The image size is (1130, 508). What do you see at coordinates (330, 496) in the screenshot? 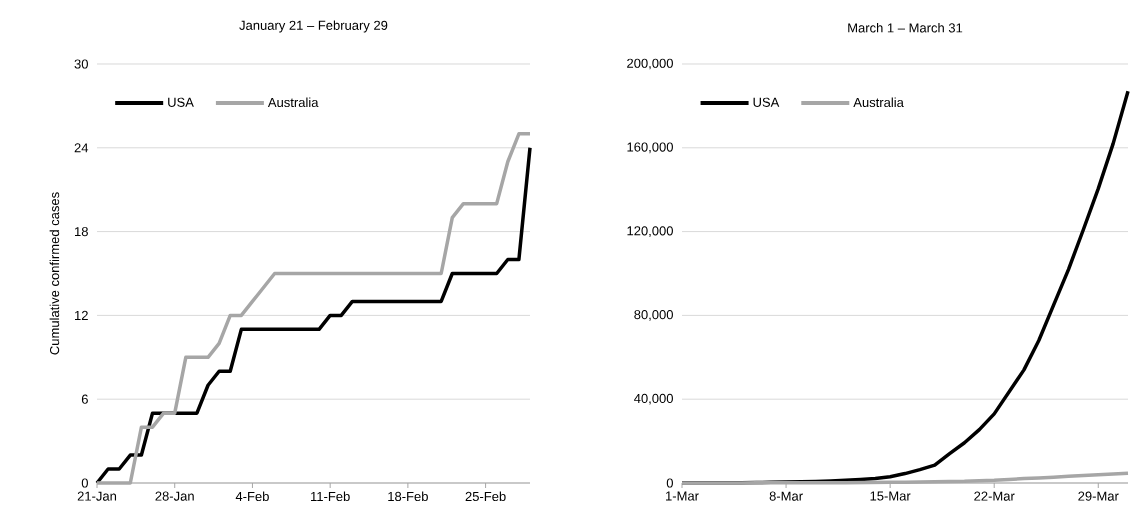
I see `x-tick-label: 11-Feb` at bounding box center [330, 496].